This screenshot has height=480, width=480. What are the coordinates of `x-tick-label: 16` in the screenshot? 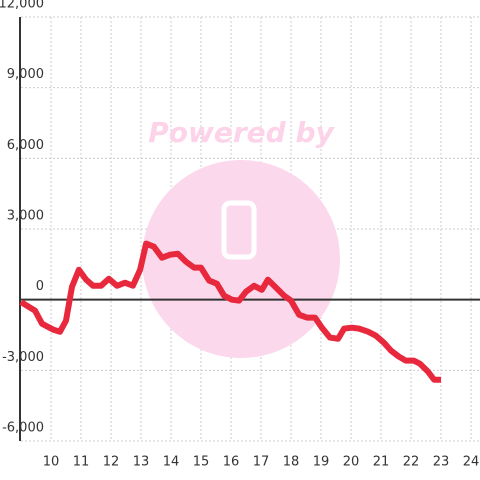 It's located at (231, 462).